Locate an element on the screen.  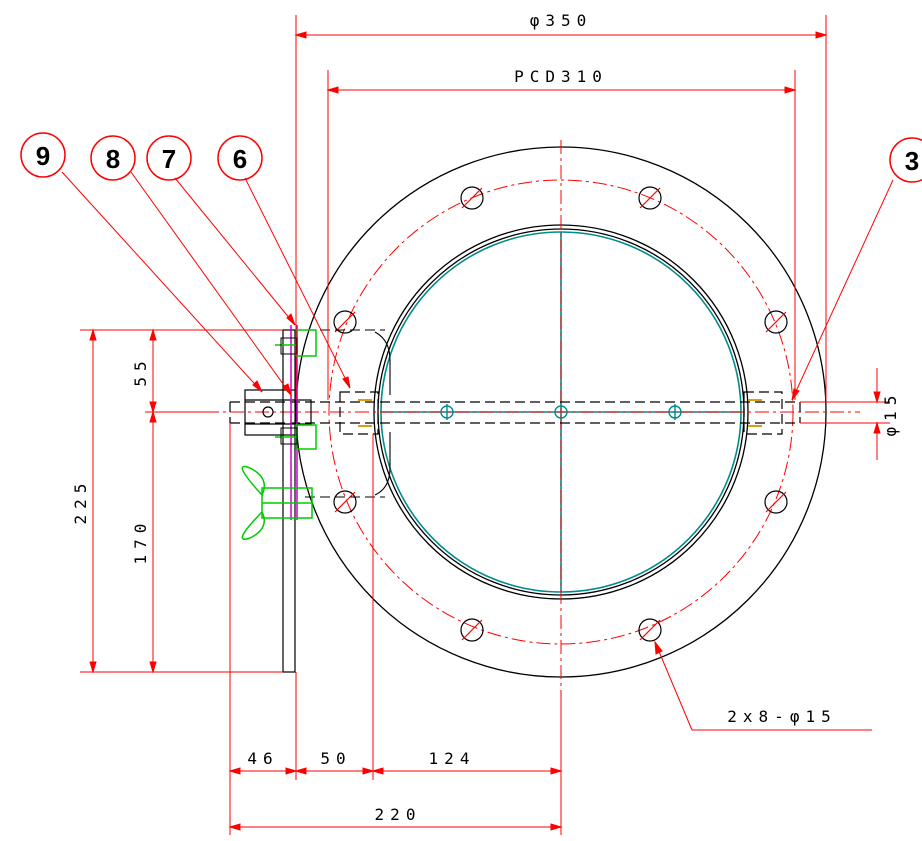
dim-shaft-diameter: φ15 is located at coordinates (890, 413).